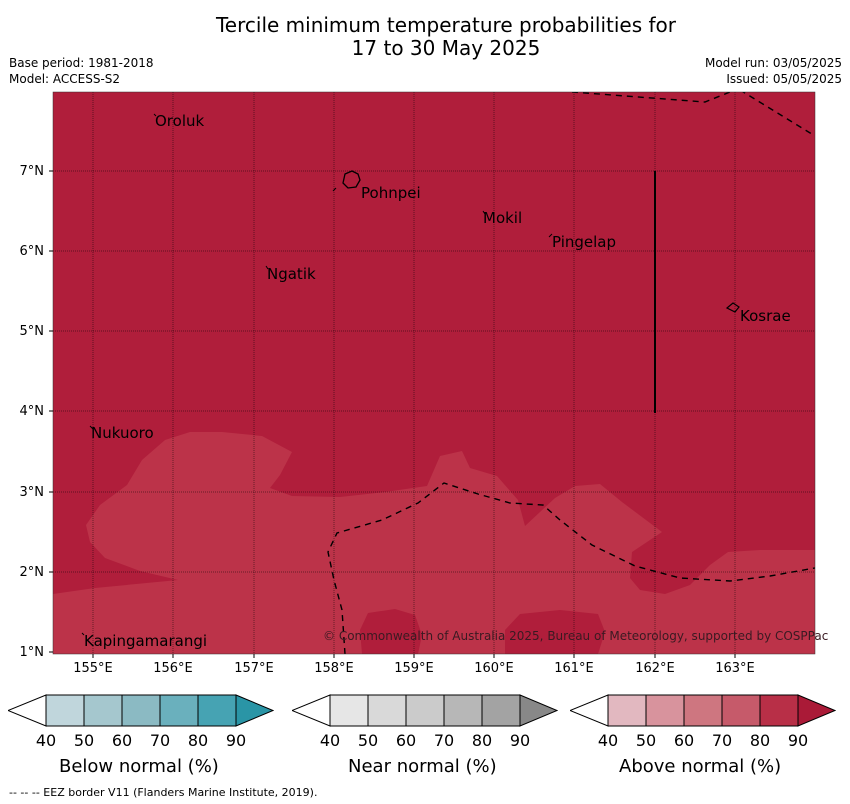 This screenshot has height=804, width=850. Describe the element at coordinates (146, 641) in the screenshot. I see `place-kapingamarangi: Kapingamarangi` at that location.